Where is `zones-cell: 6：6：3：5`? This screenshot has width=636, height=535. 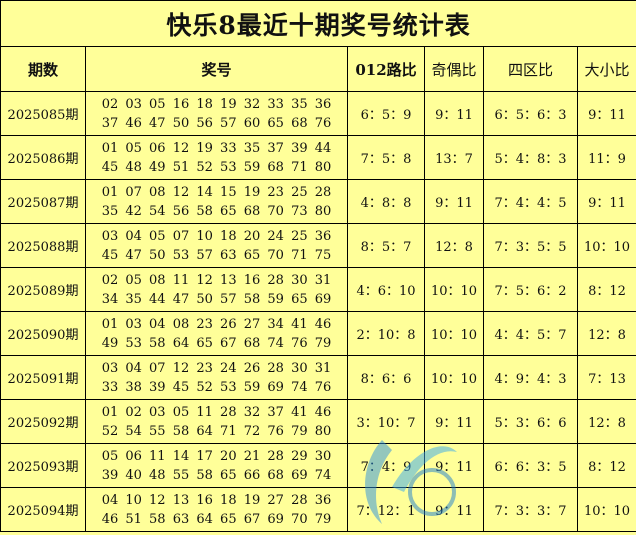 zones-cell: 6：6：3：5 is located at coordinates (530, 465).